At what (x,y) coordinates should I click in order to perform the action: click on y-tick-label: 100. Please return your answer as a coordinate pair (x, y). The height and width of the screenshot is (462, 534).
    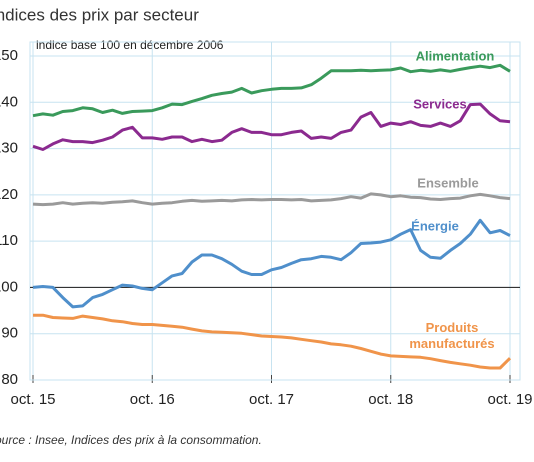
    Looking at the image, I should click on (9, 286).